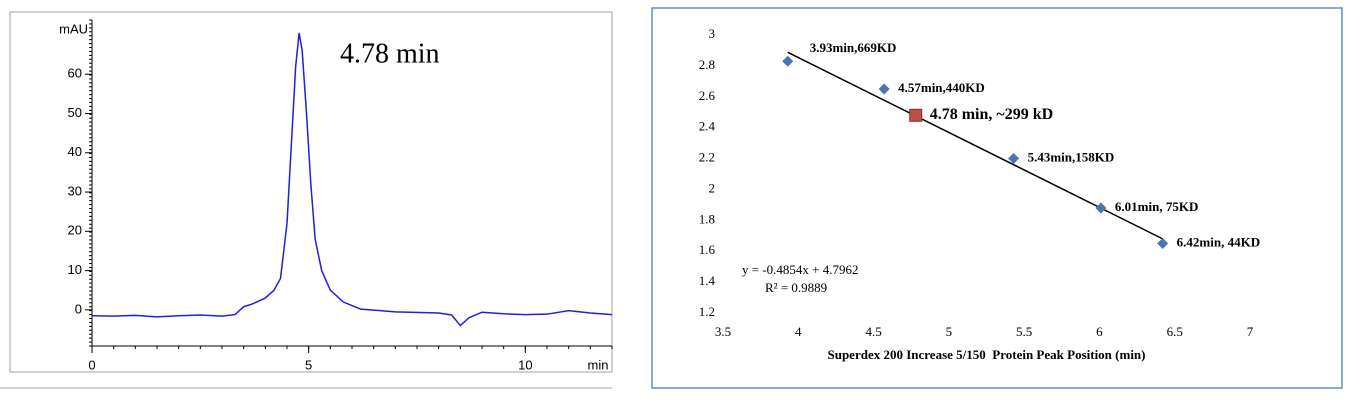 This screenshot has width=1354, height=400. Describe the element at coordinates (598, 364) in the screenshot. I see `x-axis-label: min` at that location.